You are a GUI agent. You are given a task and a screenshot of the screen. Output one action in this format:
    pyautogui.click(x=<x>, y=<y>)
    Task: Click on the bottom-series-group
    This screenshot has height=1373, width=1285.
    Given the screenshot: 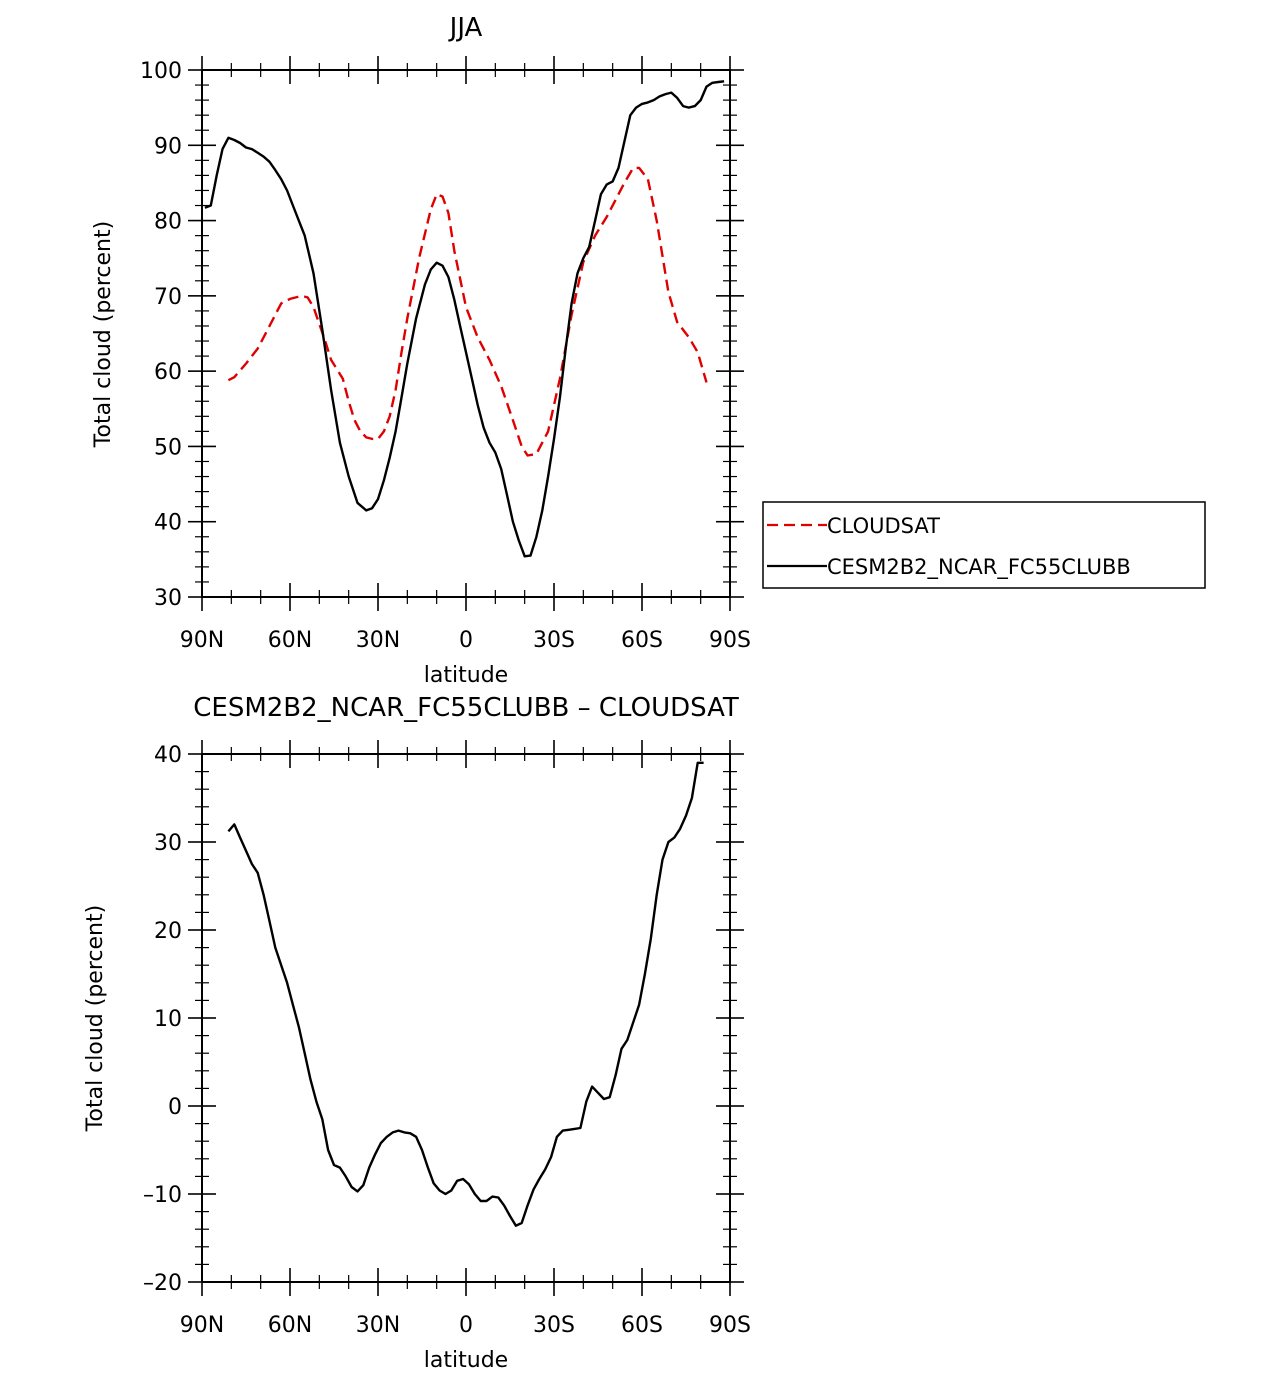 What is the action you would take?
    pyautogui.click(x=465, y=994)
    